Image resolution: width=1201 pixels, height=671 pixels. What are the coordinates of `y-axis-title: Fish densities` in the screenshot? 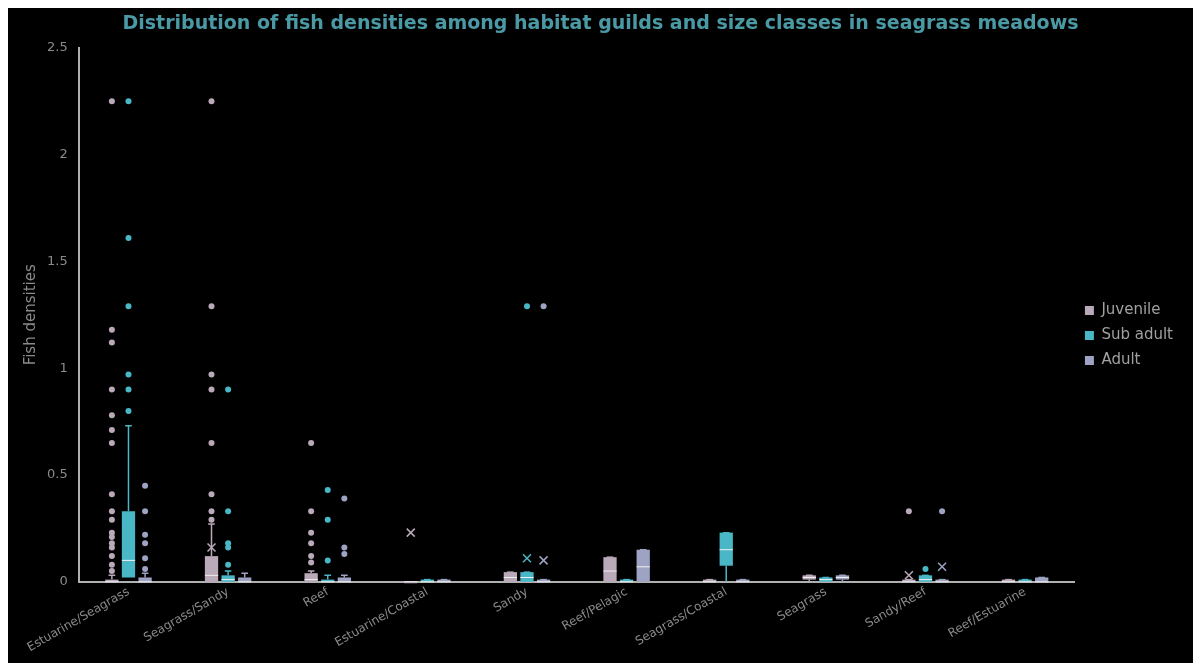 It's located at (29, 315).